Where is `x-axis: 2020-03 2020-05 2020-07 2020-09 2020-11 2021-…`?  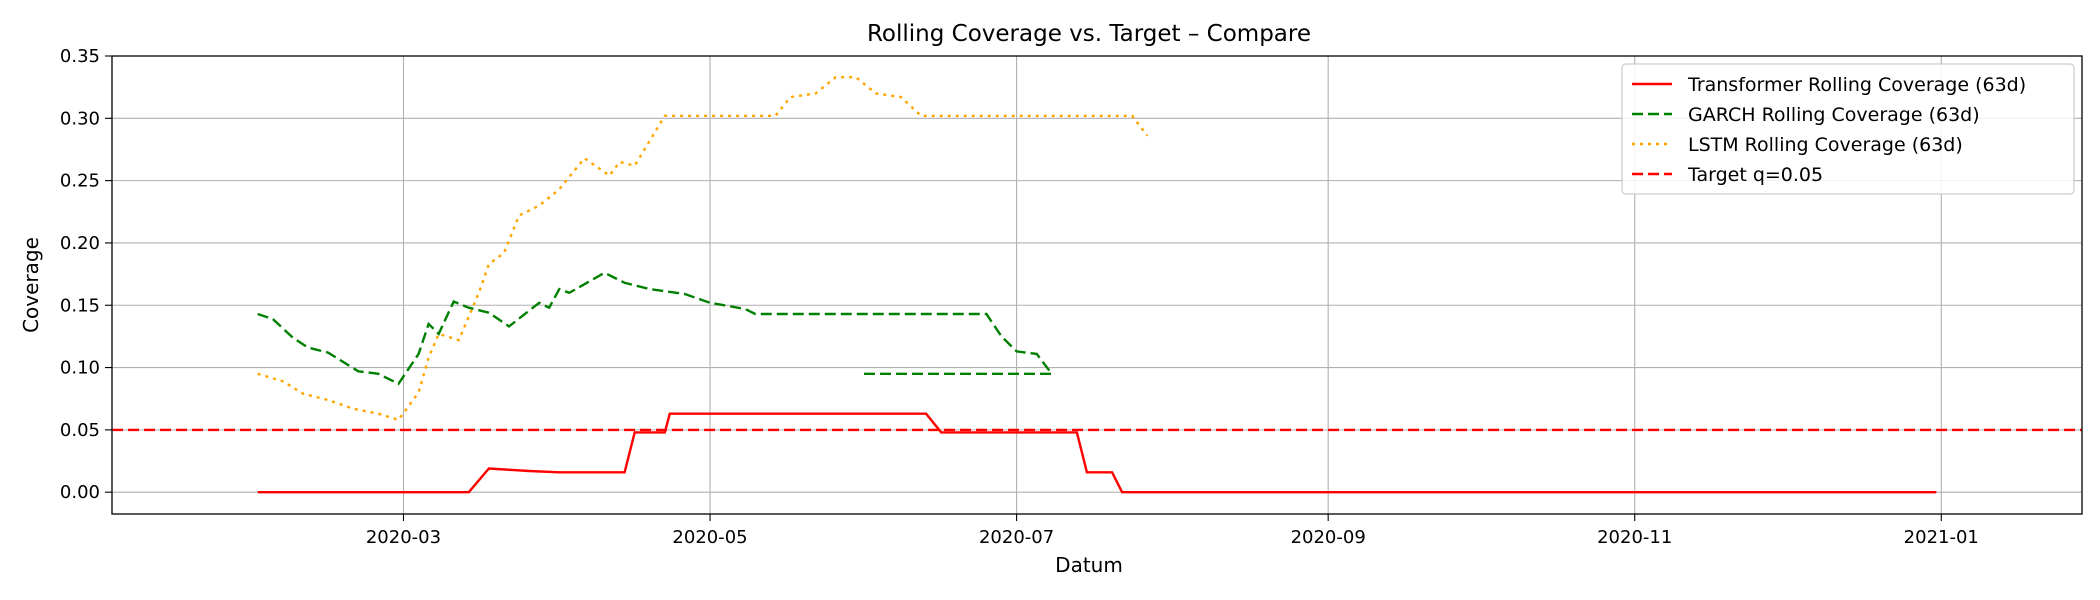
x-axis: 2020-03 2020-05 2020-07 2020-09 2020-11 2021-… is located at coordinates (1172, 531).